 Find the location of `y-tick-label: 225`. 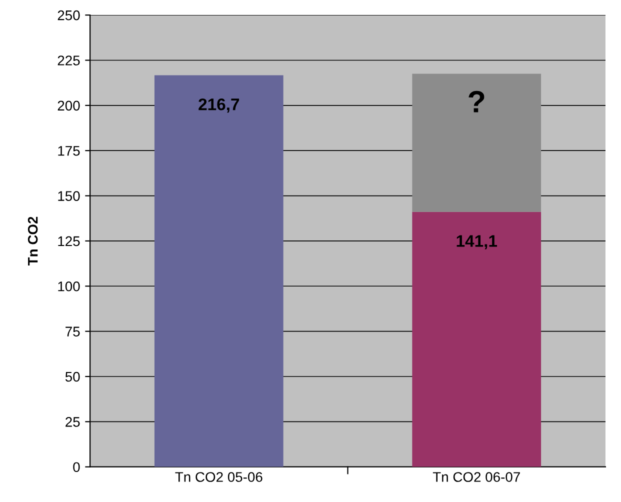

y-tick-label: 225 is located at coordinates (69, 61).